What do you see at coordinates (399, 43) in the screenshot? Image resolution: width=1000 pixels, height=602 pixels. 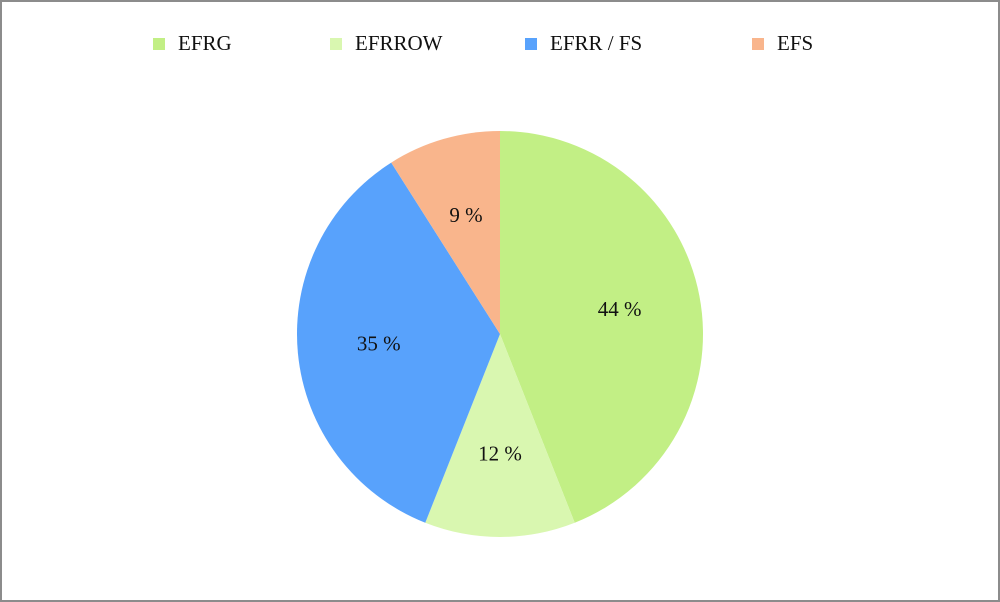 I see `legend-label: EFRROW` at bounding box center [399, 43].